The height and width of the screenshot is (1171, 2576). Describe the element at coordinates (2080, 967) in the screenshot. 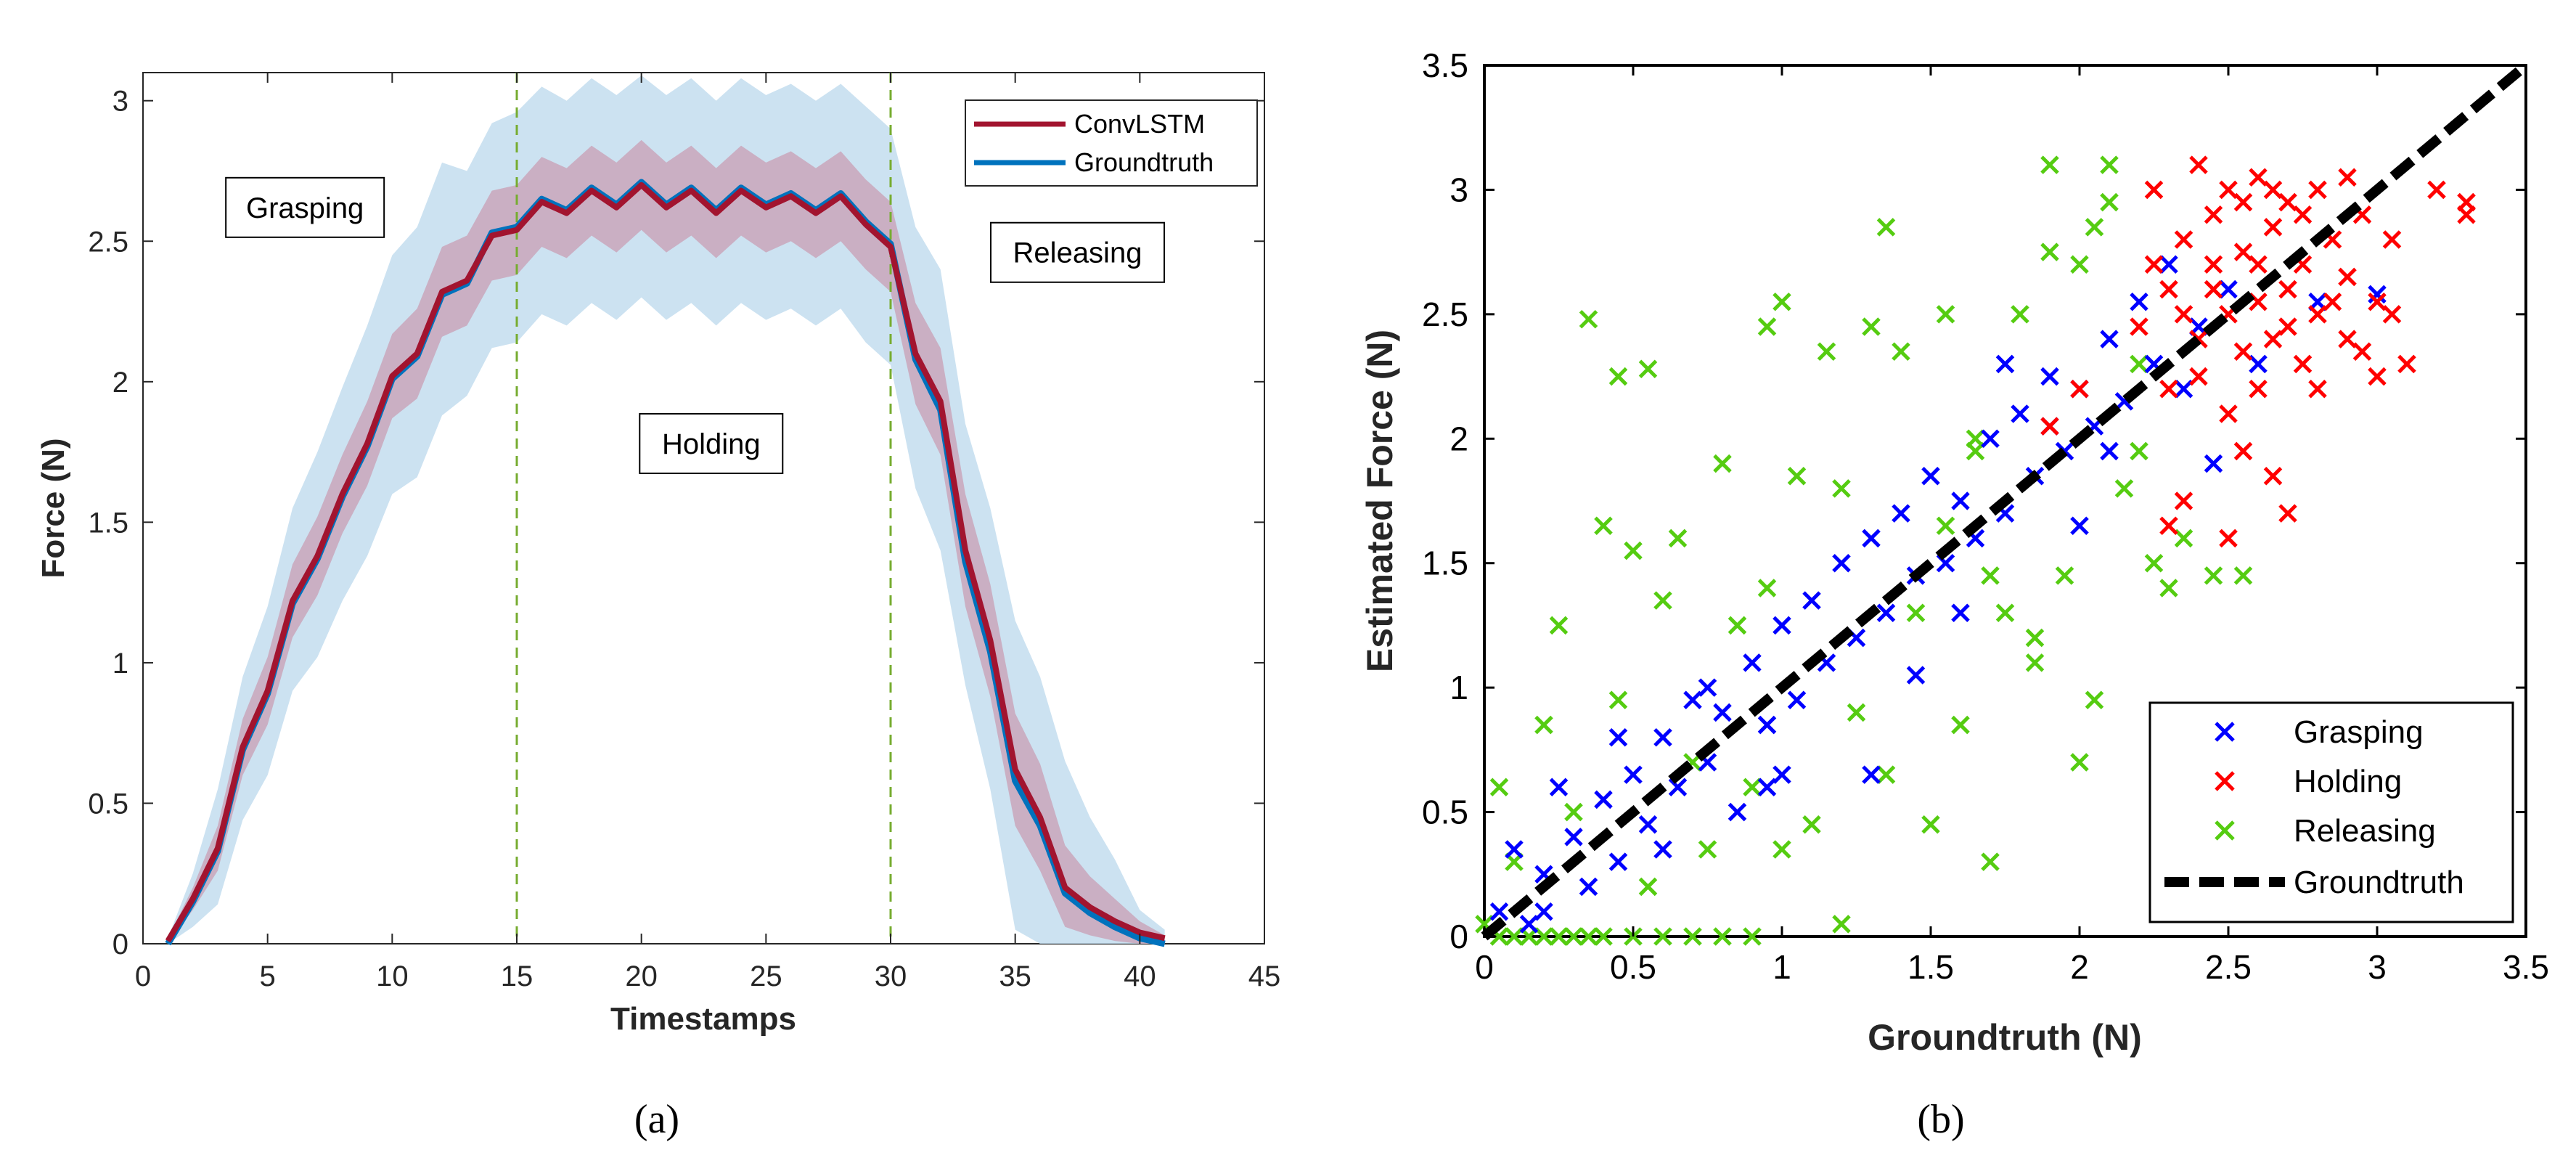

I see `x-tick-label-b: 2` at that location.